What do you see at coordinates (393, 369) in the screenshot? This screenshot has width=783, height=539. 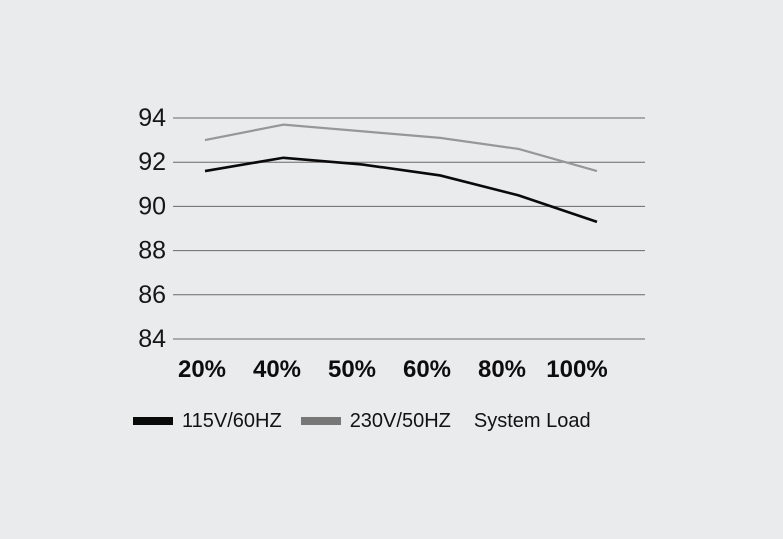 I see `x-axis-tick-labels: 20% 40% 50% 60% 80% 100%` at bounding box center [393, 369].